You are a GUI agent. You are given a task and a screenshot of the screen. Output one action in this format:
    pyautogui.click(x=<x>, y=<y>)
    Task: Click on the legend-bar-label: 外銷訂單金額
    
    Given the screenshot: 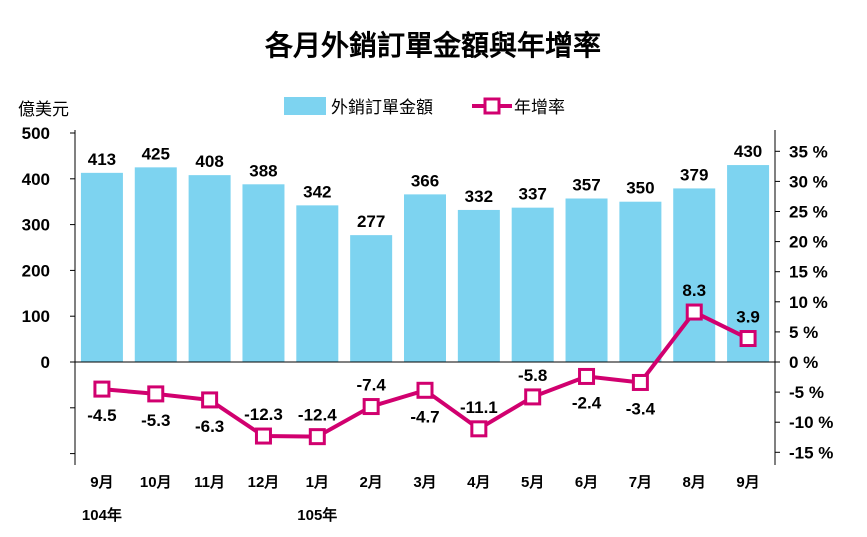 What is the action you would take?
    pyautogui.click(x=382, y=108)
    